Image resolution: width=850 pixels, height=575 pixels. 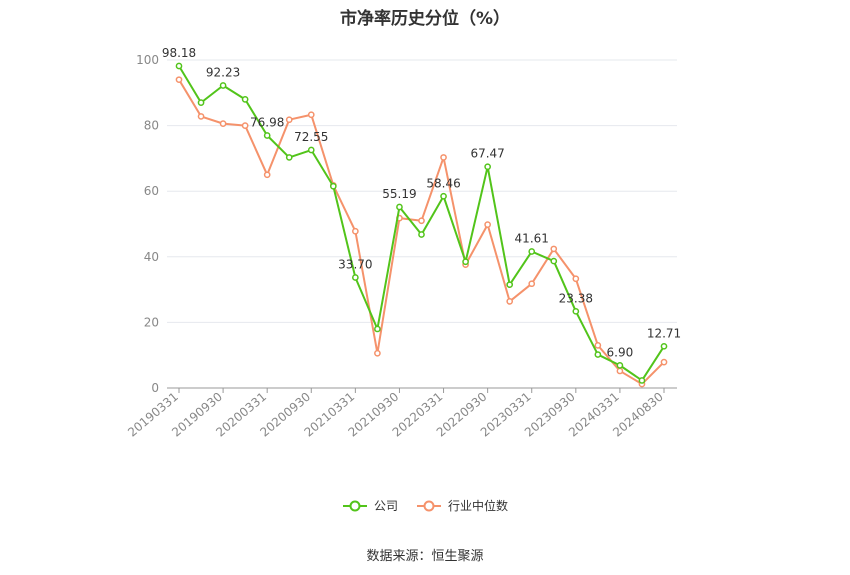 What do you see at coordinates (151, 257) in the screenshot?
I see `y-tick-label: 40` at bounding box center [151, 257].